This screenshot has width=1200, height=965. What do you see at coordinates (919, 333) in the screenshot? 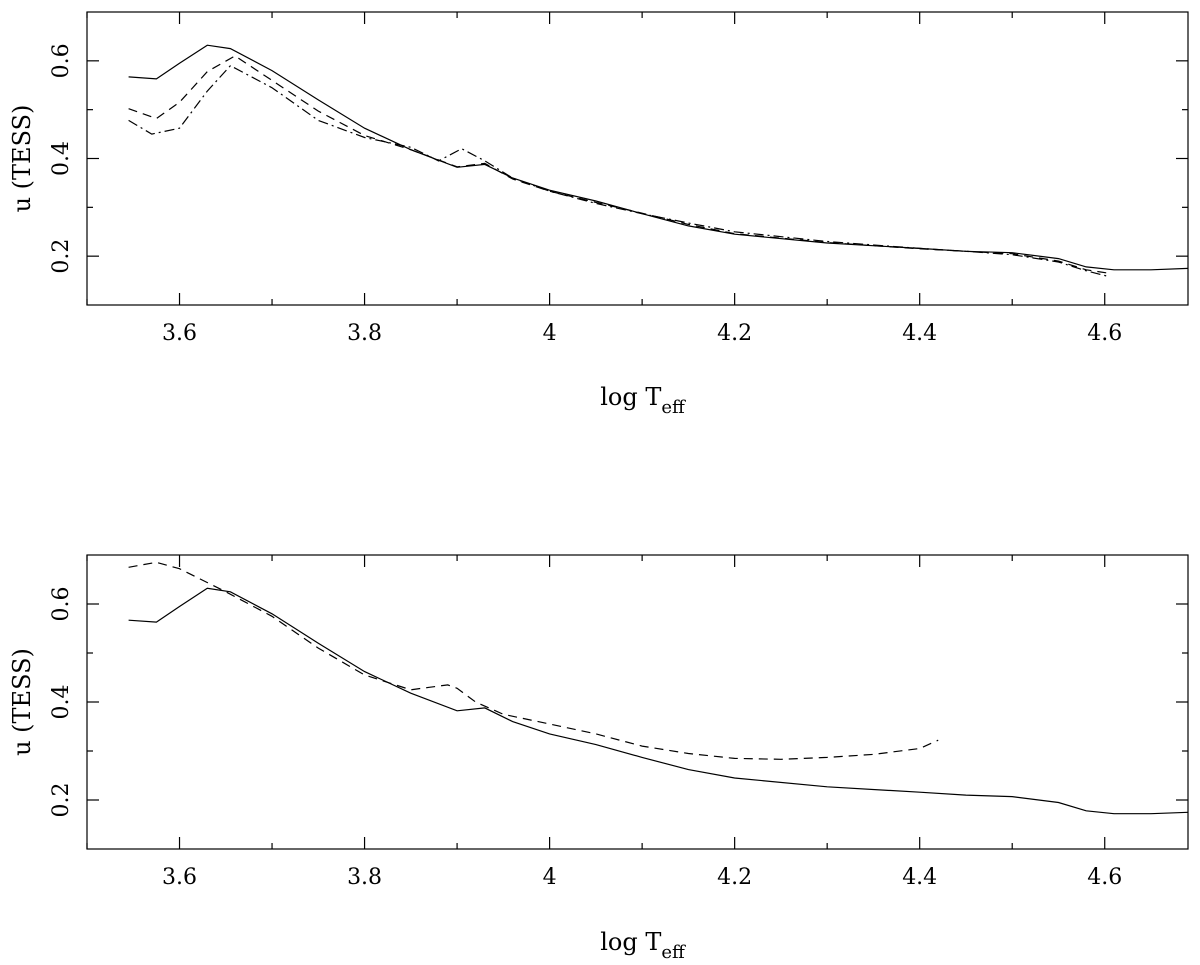
I see `top-xtick-label: 4.4` at bounding box center [919, 333].